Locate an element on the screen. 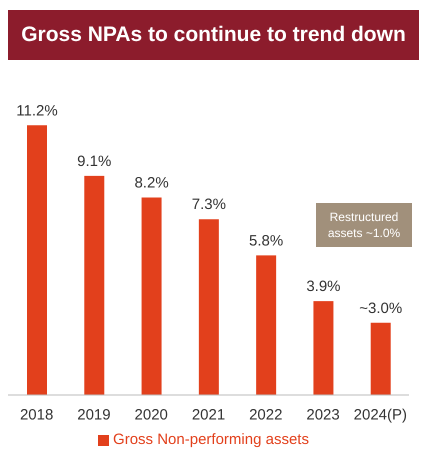  x-tick-label: 2021 is located at coordinates (209, 415).